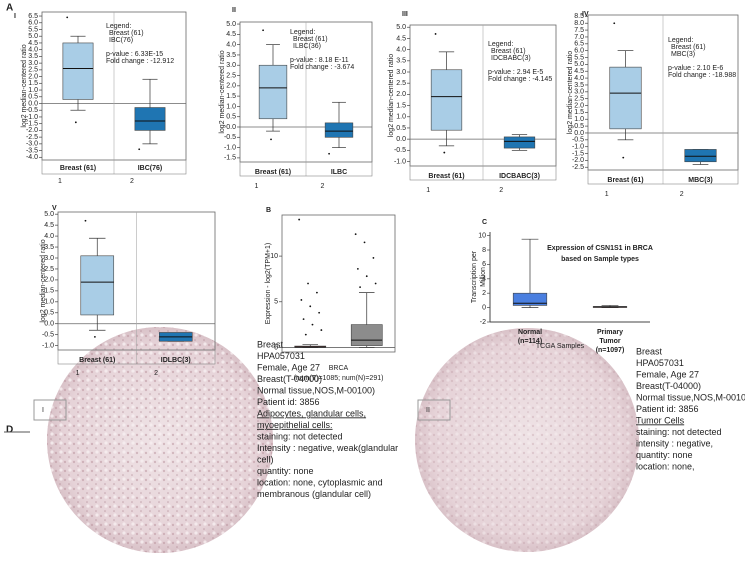  I want to click on y-tick-label: -3.0, so click(32, 144).